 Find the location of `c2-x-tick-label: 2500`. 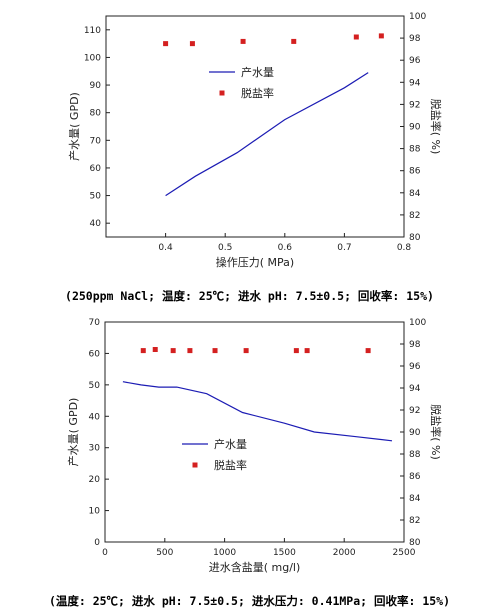

c2-x-tick-label: 2500 is located at coordinates (404, 553).